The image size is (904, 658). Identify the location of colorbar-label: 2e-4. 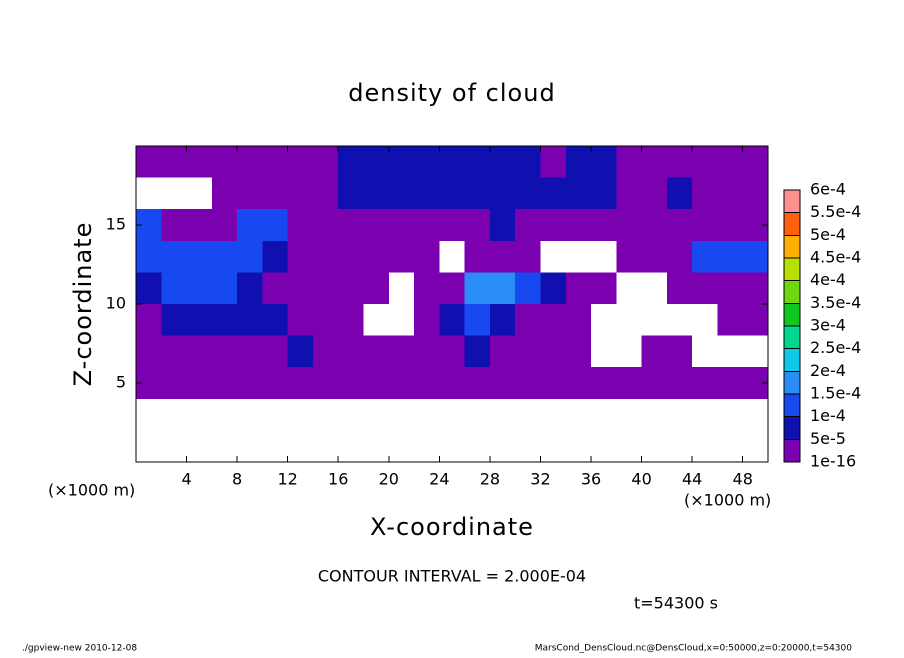
(828, 370).